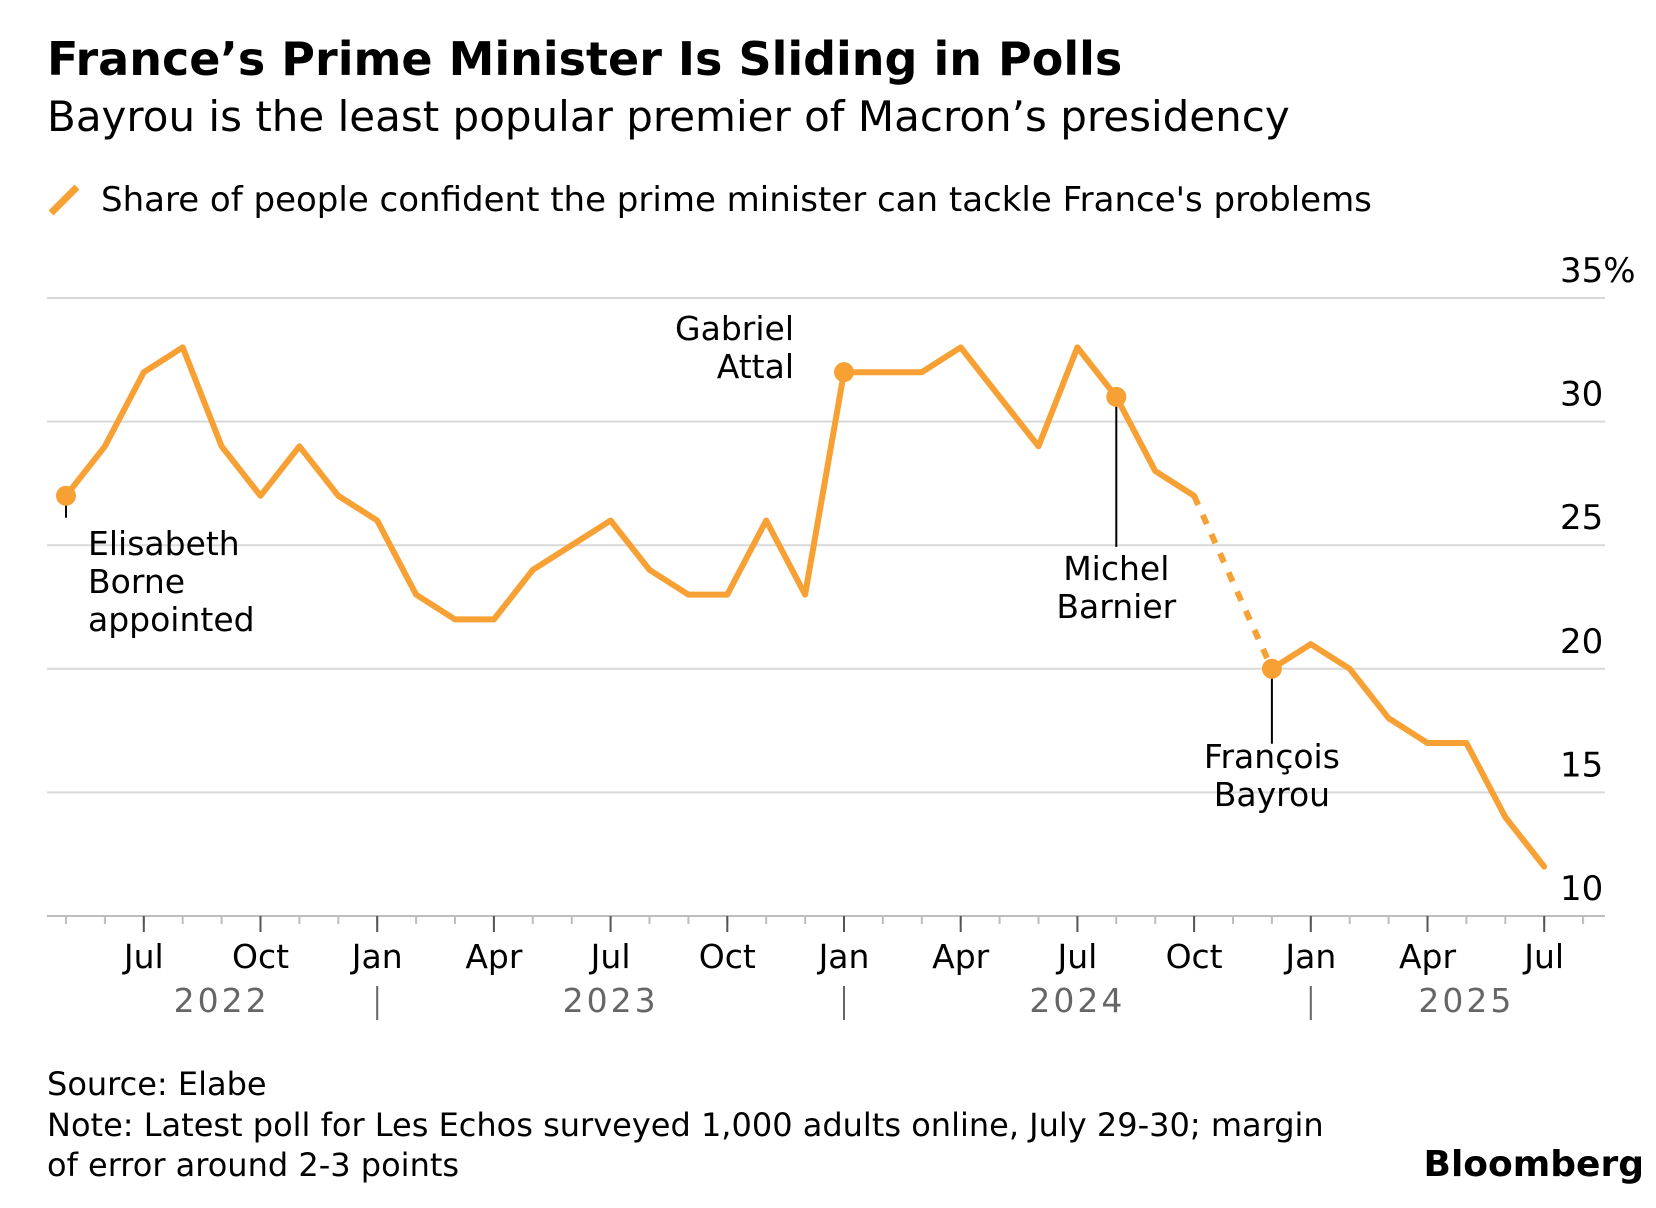 This screenshot has width=1656, height=1208. I want to click on annotation-label-line: Gabriel, so click(734, 328).